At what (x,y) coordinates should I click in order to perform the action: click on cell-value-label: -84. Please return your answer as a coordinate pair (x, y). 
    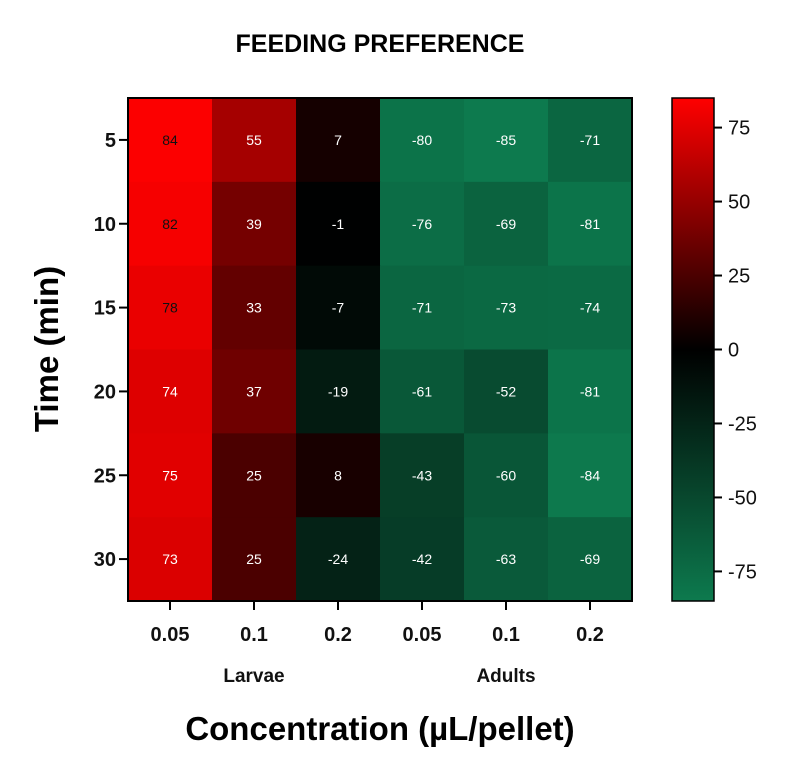
    Looking at the image, I should click on (590, 475).